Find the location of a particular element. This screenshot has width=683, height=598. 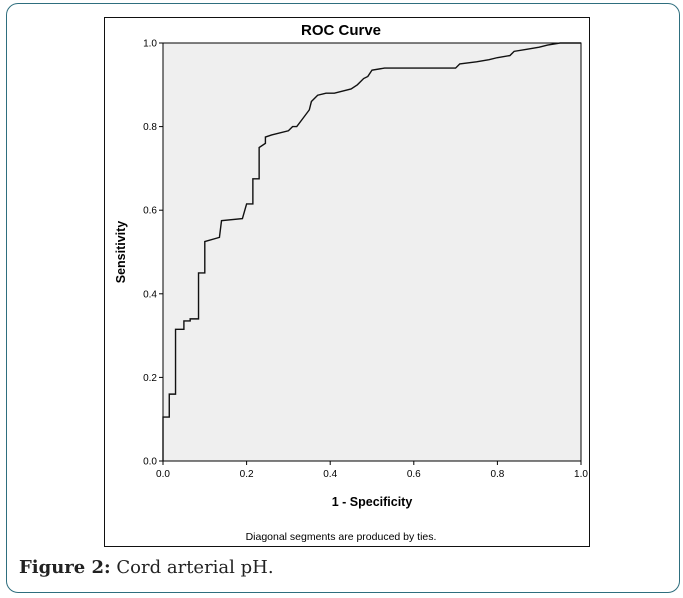

x-tick-label: 0.8 is located at coordinates (497, 474).